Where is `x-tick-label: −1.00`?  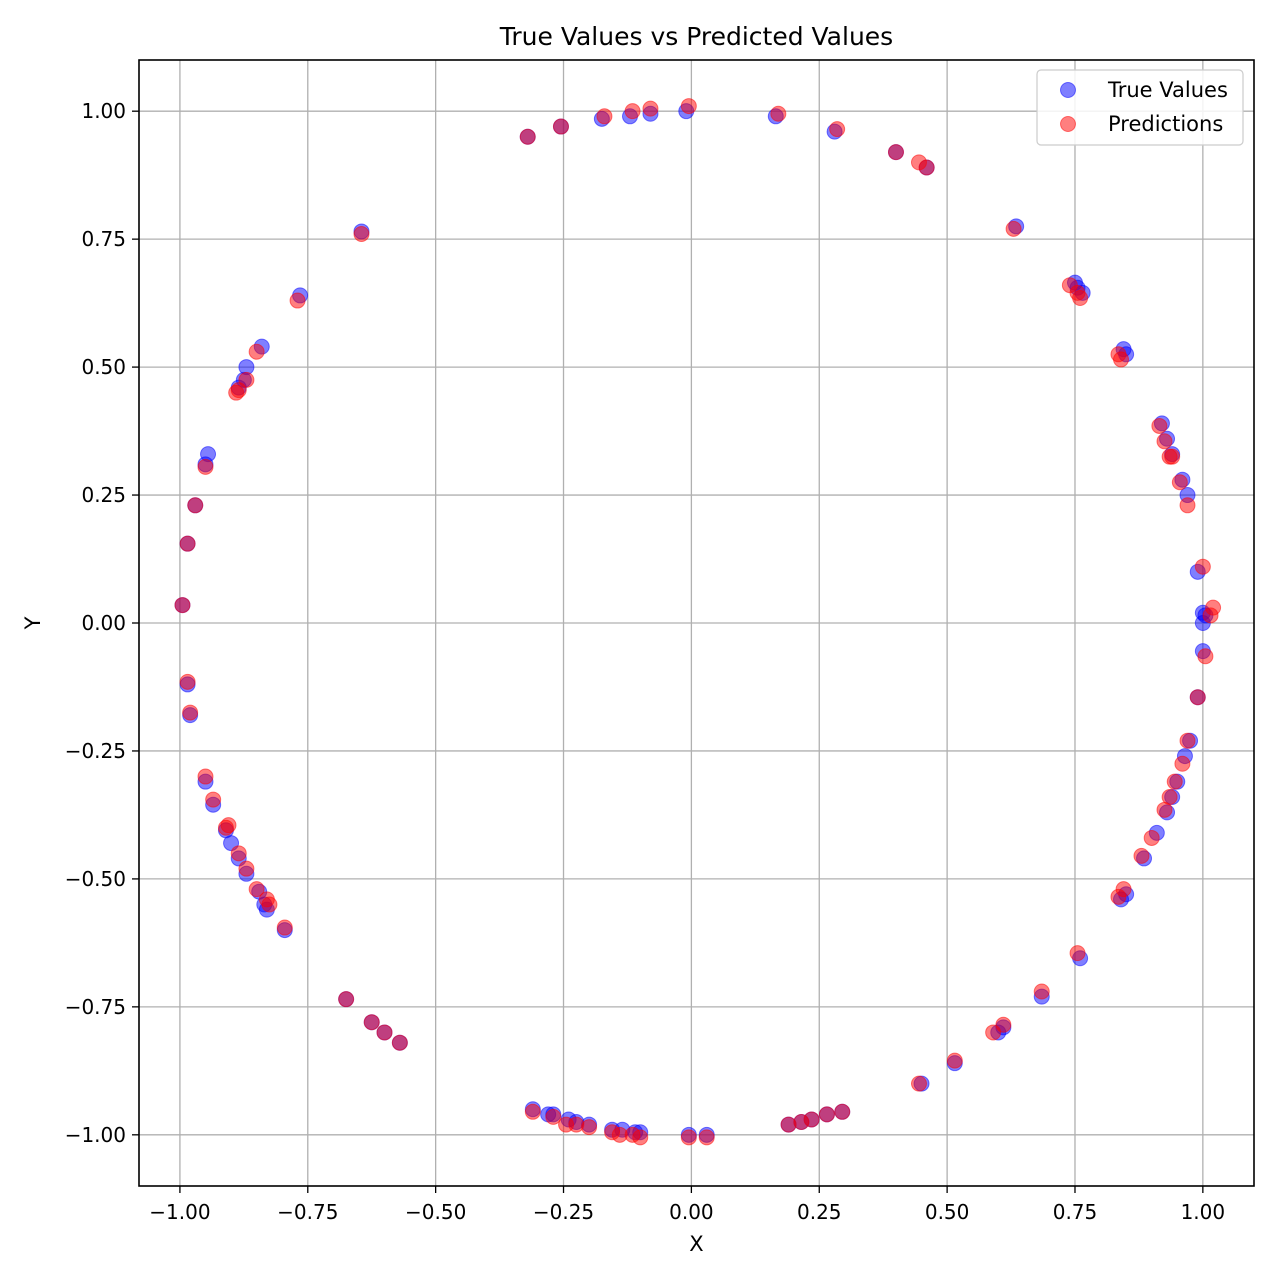 x-tick-label: −1.00 is located at coordinates (179, 1212).